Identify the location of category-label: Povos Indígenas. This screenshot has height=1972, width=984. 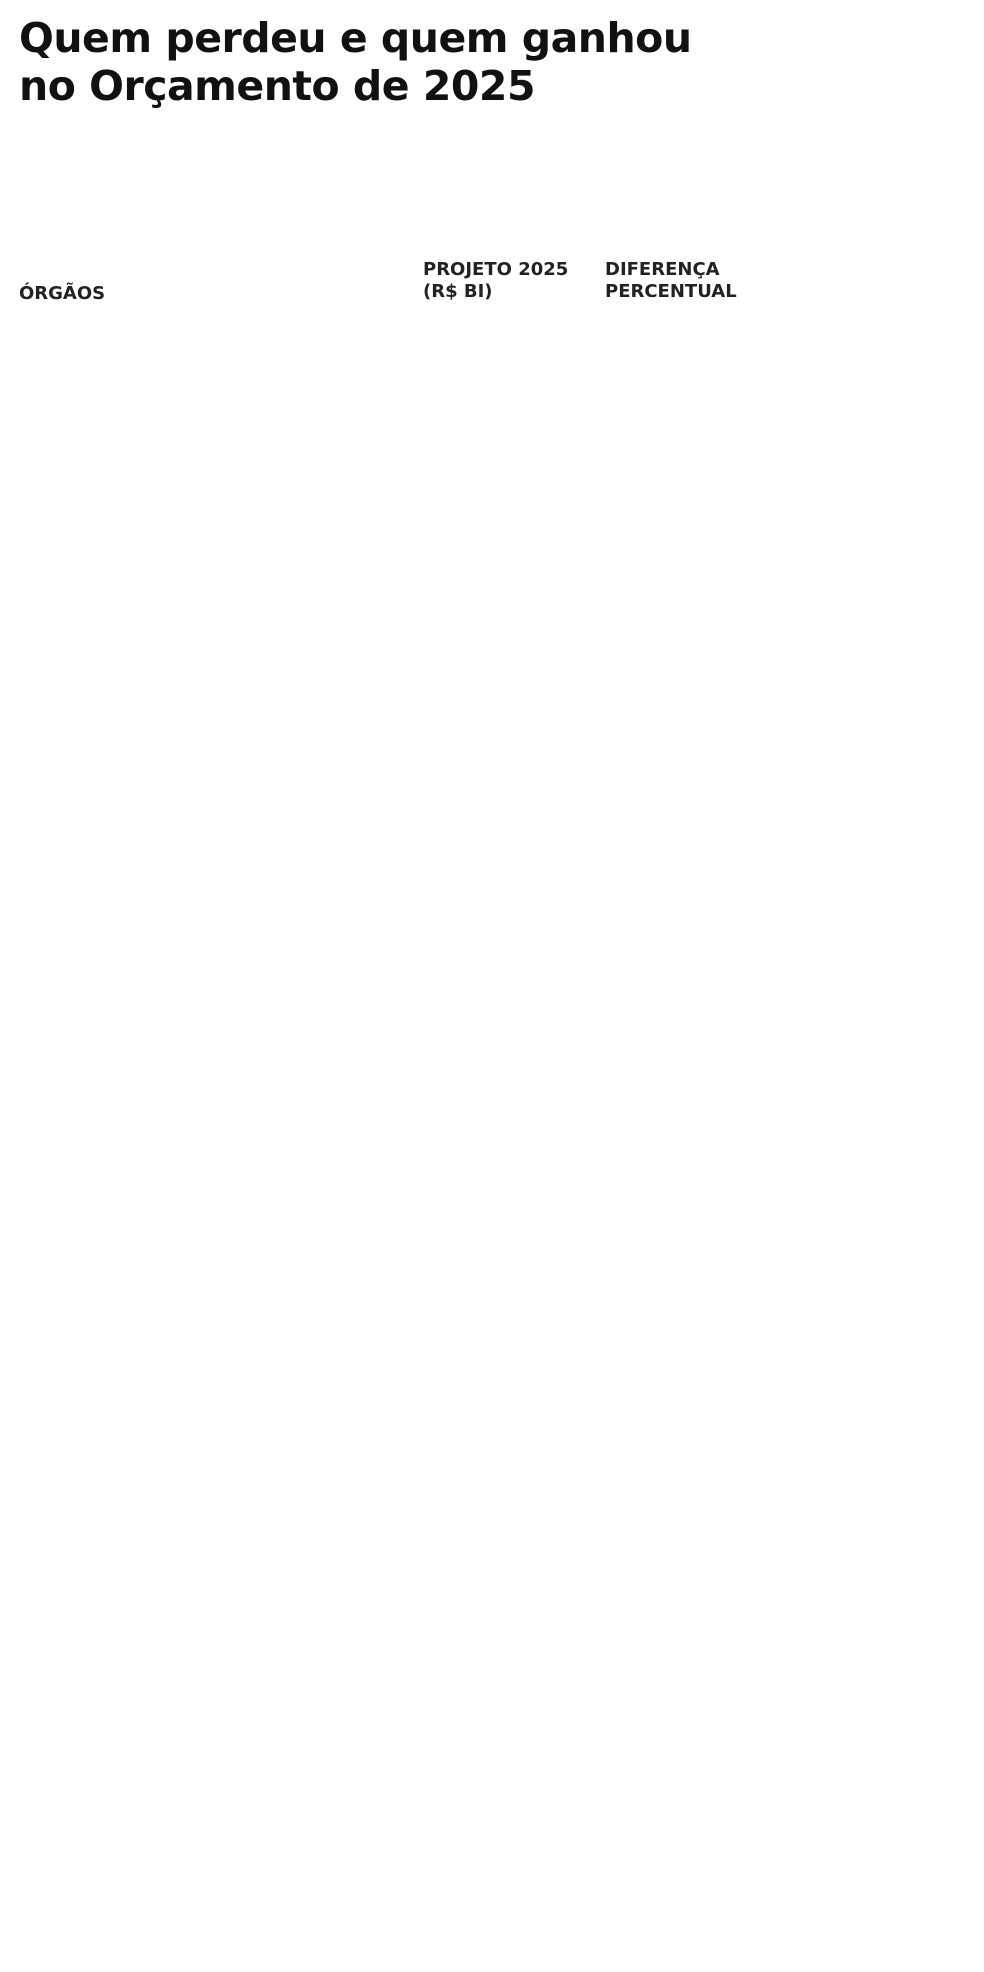
(120, 549).